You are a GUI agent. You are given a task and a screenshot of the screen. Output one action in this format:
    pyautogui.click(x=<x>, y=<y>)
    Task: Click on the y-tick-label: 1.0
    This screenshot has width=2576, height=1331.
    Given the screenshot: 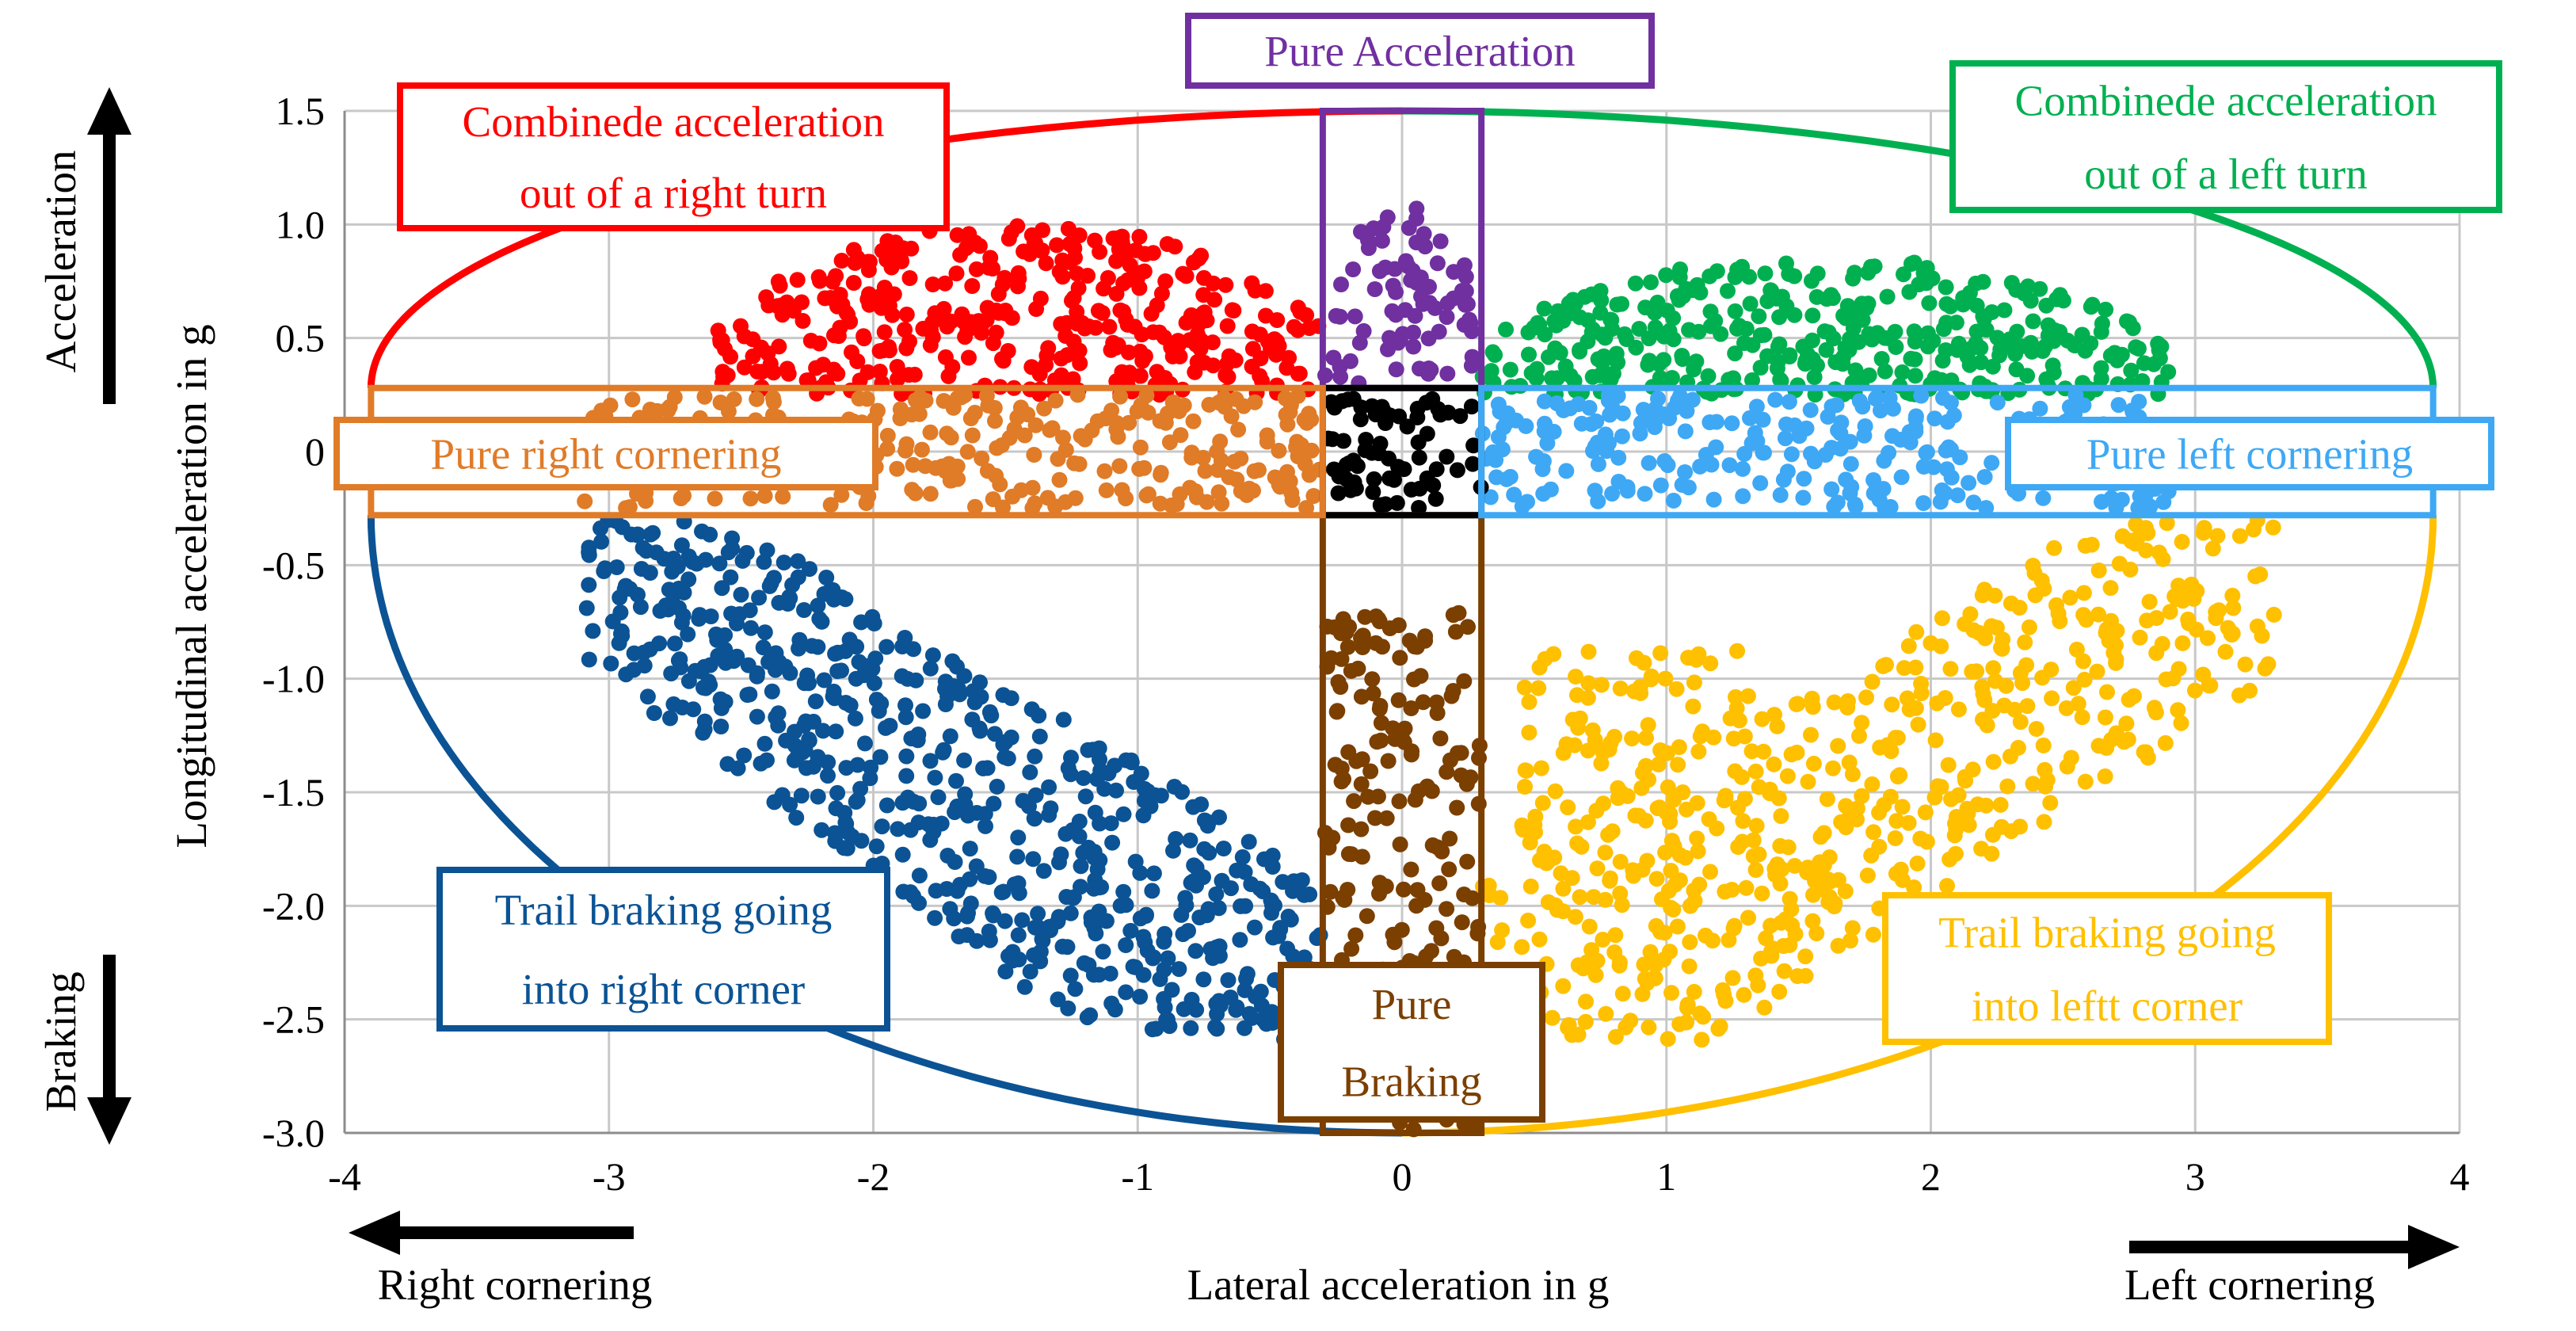 What is the action you would take?
    pyautogui.click(x=301, y=224)
    